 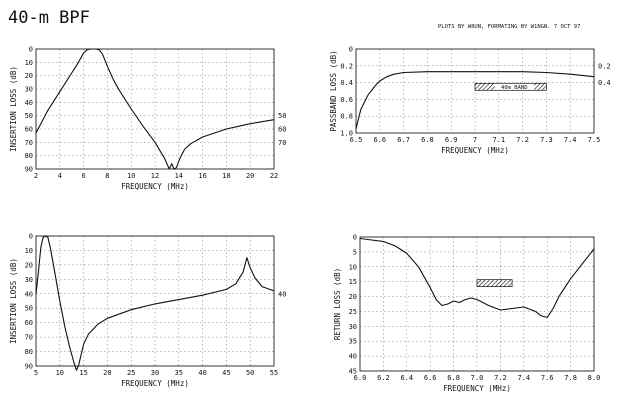 What do you see at coordinates (131, 176) in the screenshot?
I see `x-tick-label: 10` at bounding box center [131, 176].